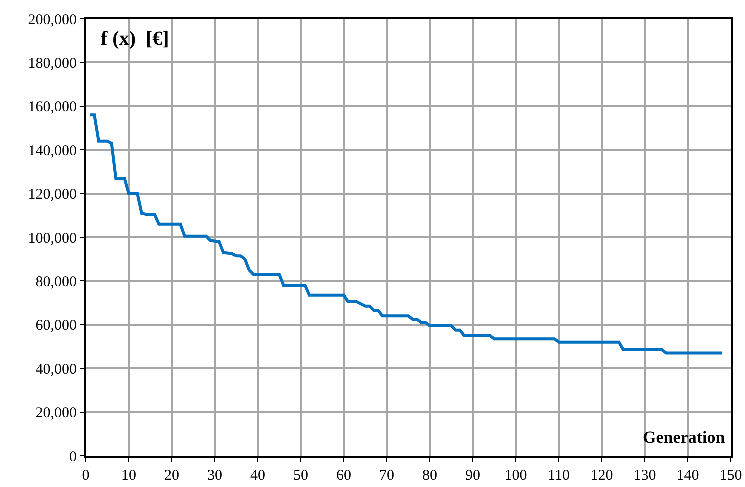  What do you see at coordinates (135, 39) in the screenshot?
I see `y-axis-title: f (x) [€]` at bounding box center [135, 39].